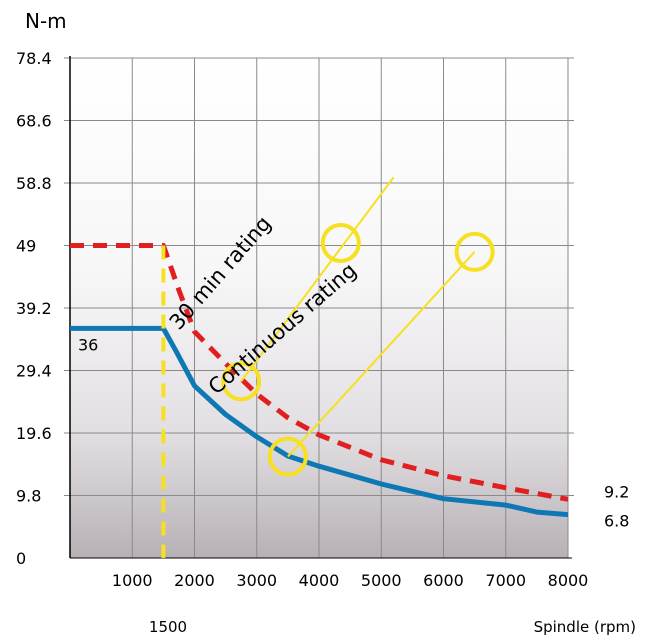 This screenshot has height=642, width=657. Describe the element at coordinates (505, 580) in the screenshot. I see `x-tick-label: 7000` at that location.